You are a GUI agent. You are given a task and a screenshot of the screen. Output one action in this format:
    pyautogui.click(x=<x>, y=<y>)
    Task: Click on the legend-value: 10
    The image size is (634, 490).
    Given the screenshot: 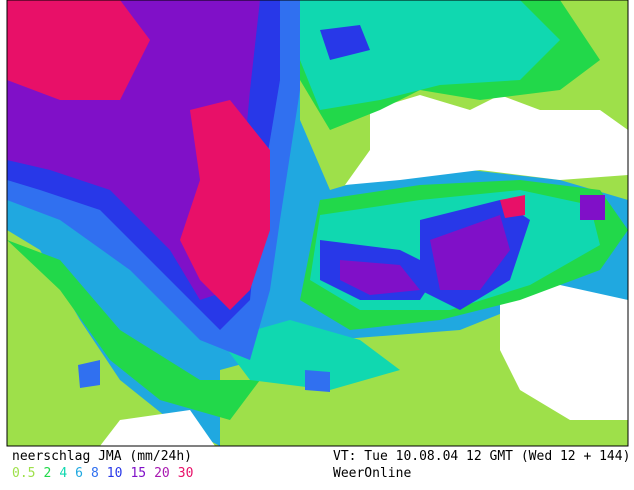 What is the action you would take?
    pyautogui.click(x=115, y=473)
    